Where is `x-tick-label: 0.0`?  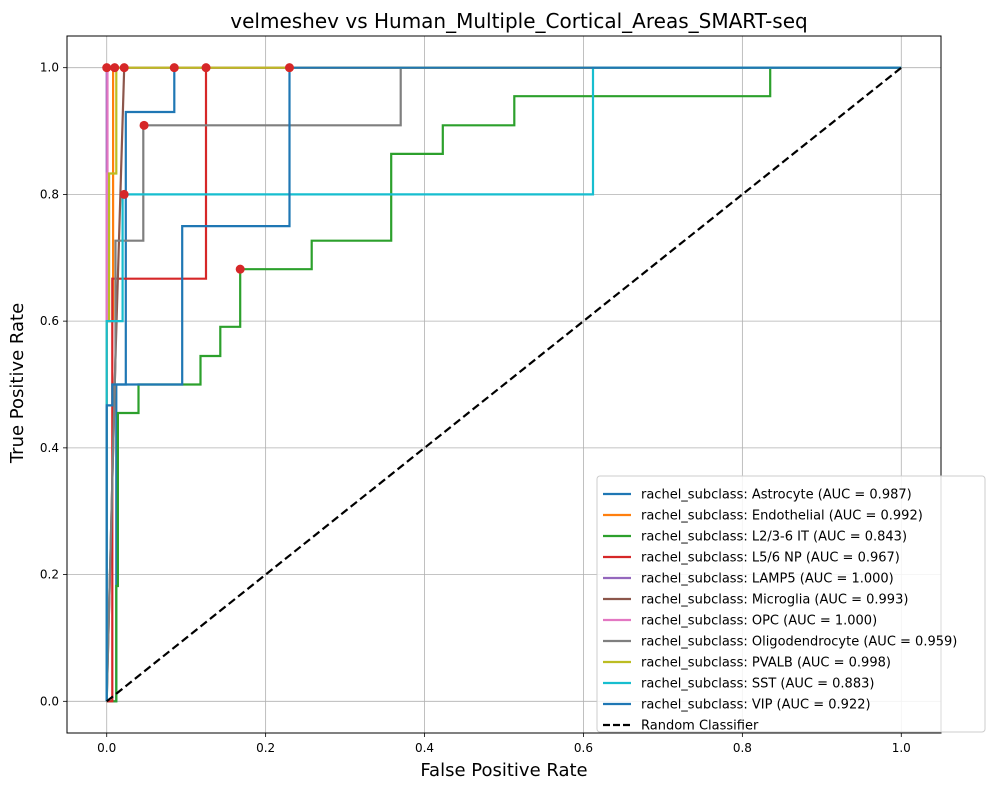 x-tick-label: 0.0 is located at coordinates (106, 748).